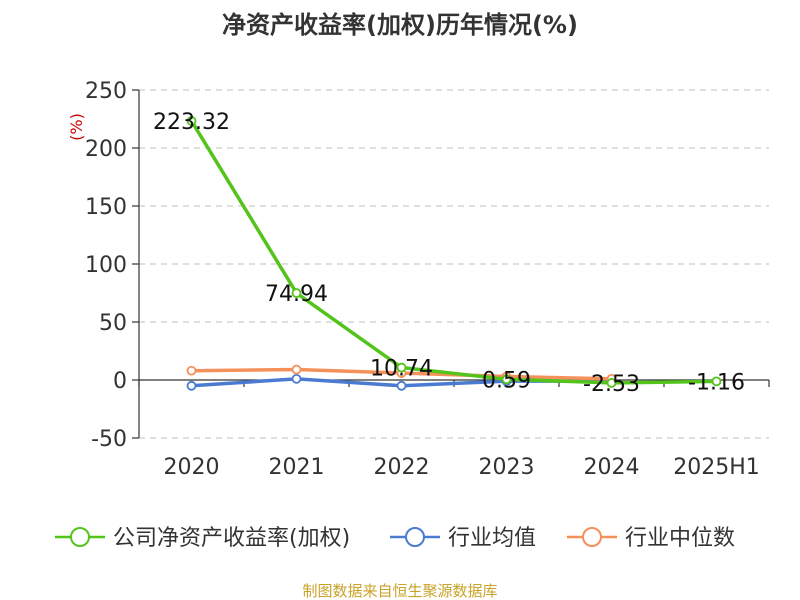 This screenshot has height=600, width=800. Describe the element at coordinates (507, 467) in the screenshot. I see `x-tick-label: 2023` at that location.